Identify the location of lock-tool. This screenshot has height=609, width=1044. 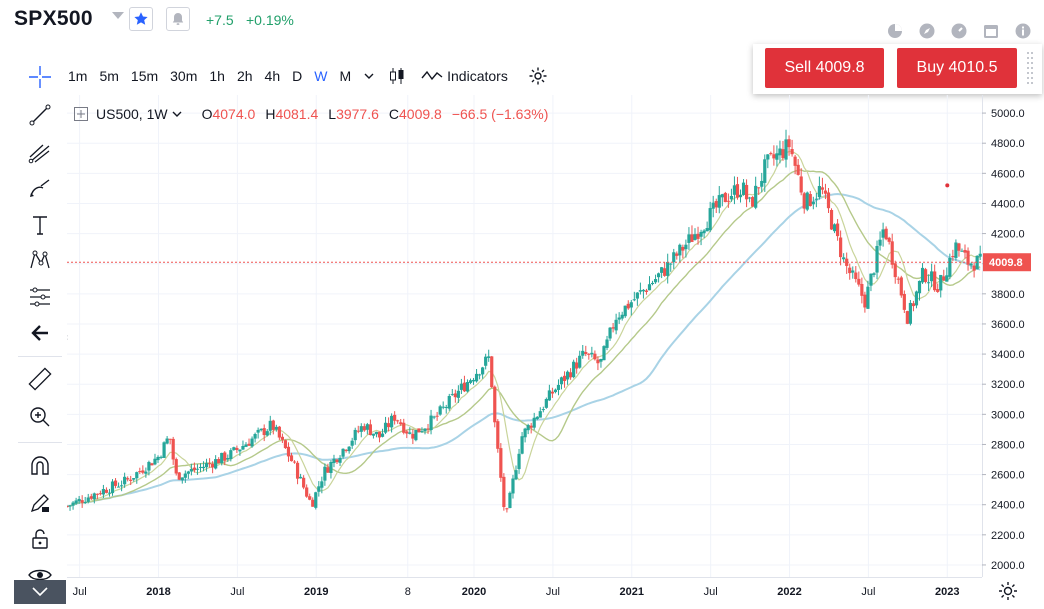
(40, 539).